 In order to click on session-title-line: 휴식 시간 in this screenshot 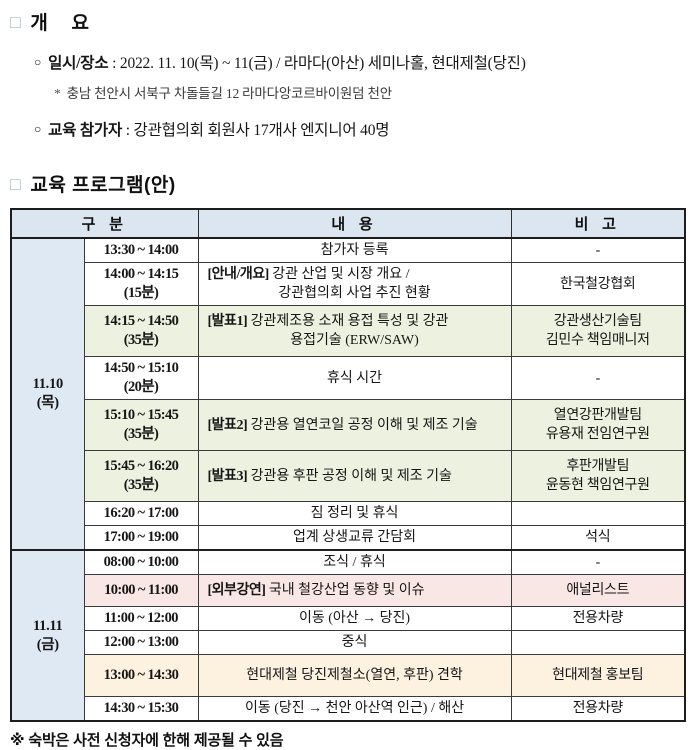, I will do `click(355, 378)`.